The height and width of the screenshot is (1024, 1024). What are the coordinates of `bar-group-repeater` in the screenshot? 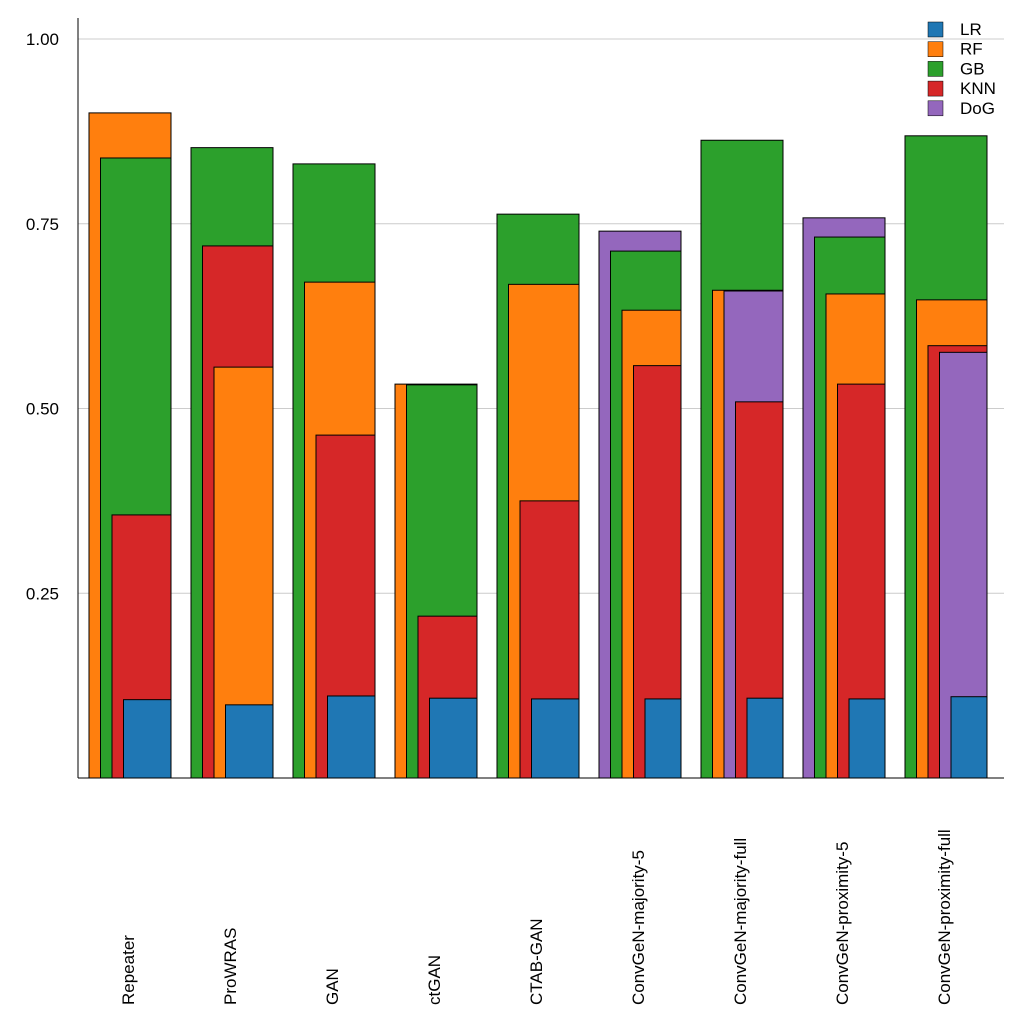 It's located at (130, 445).